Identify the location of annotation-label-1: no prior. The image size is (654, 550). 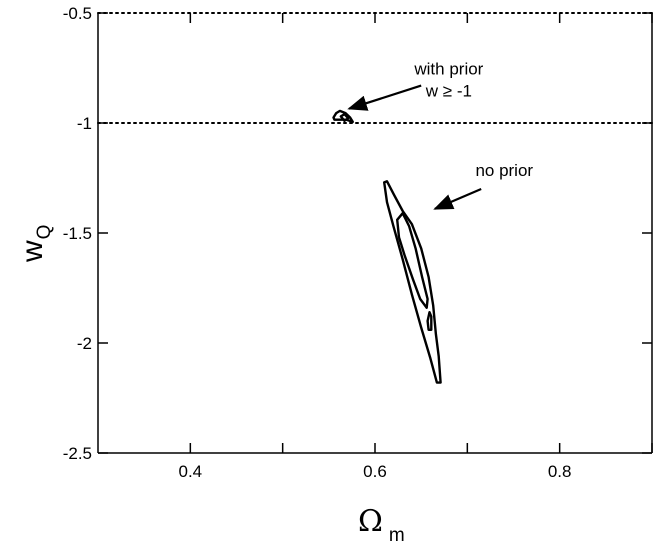
(504, 170).